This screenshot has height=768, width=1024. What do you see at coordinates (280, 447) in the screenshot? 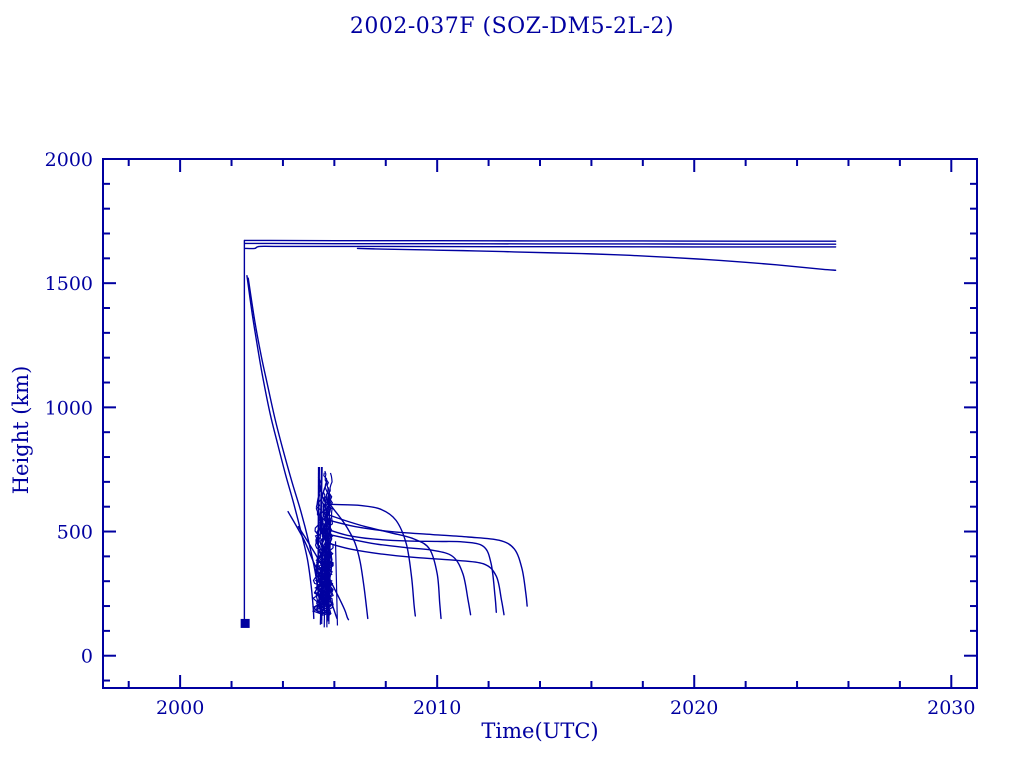
I see `series-fast-decay-a` at bounding box center [280, 447].